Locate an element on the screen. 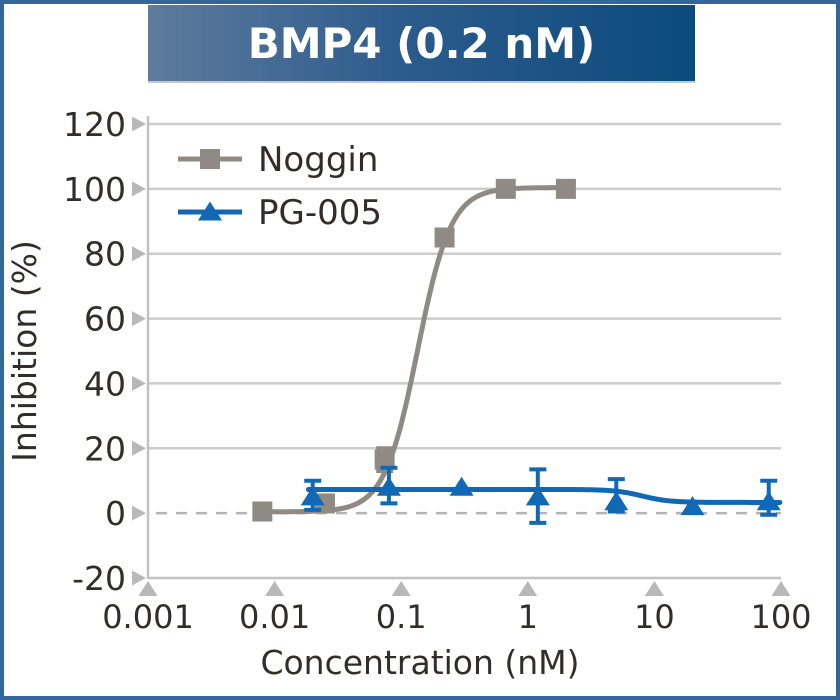 This screenshot has height=700, width=840. x-tick-label: 0.001 is located at coordinates (148, 617).